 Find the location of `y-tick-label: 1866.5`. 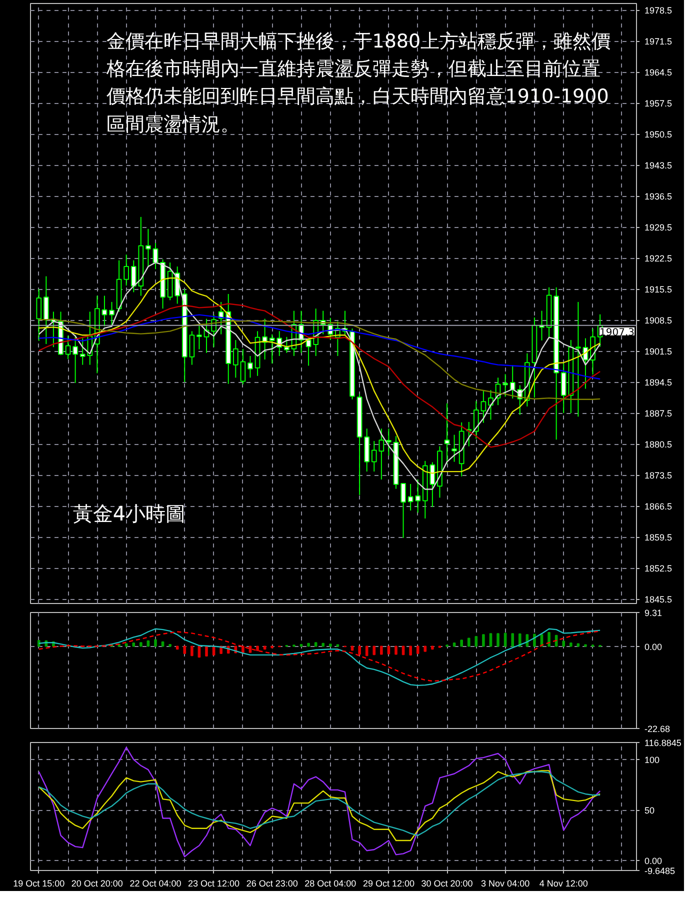

y-tick-label: 1866.5 is located at coordinates (658, 507).